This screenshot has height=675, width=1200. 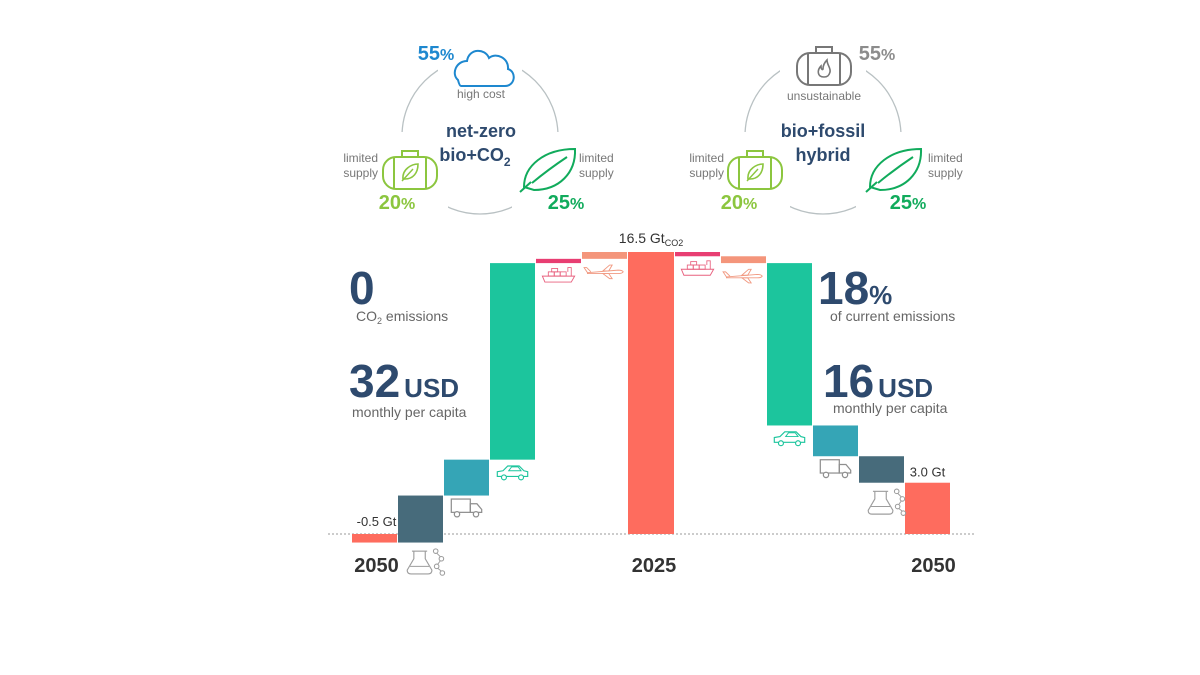 I want to click on scenario-title-line1: bio+fossil, so click(x=823, y=131).